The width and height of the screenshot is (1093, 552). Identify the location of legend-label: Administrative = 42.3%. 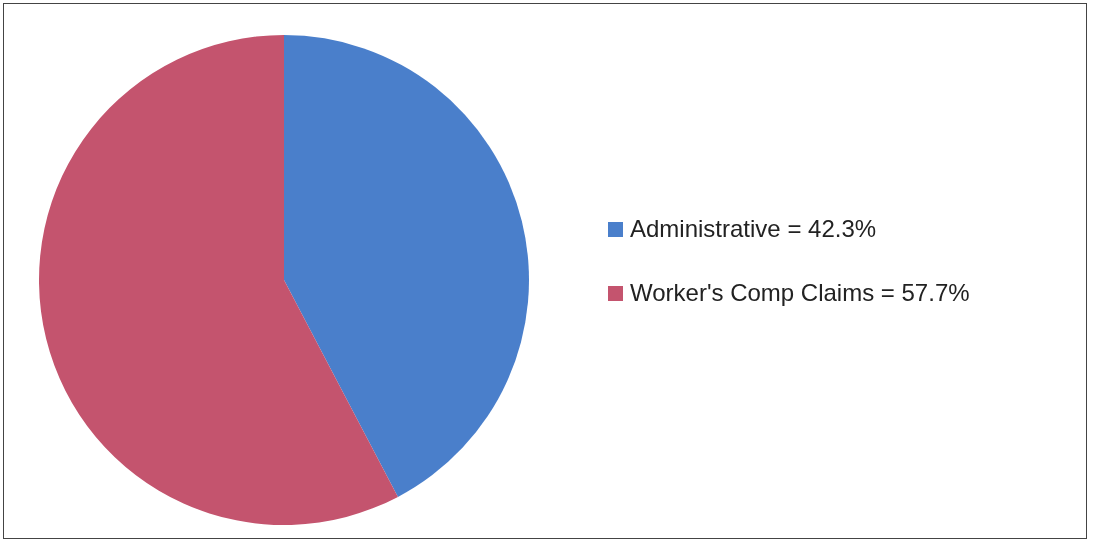
(753, 229).